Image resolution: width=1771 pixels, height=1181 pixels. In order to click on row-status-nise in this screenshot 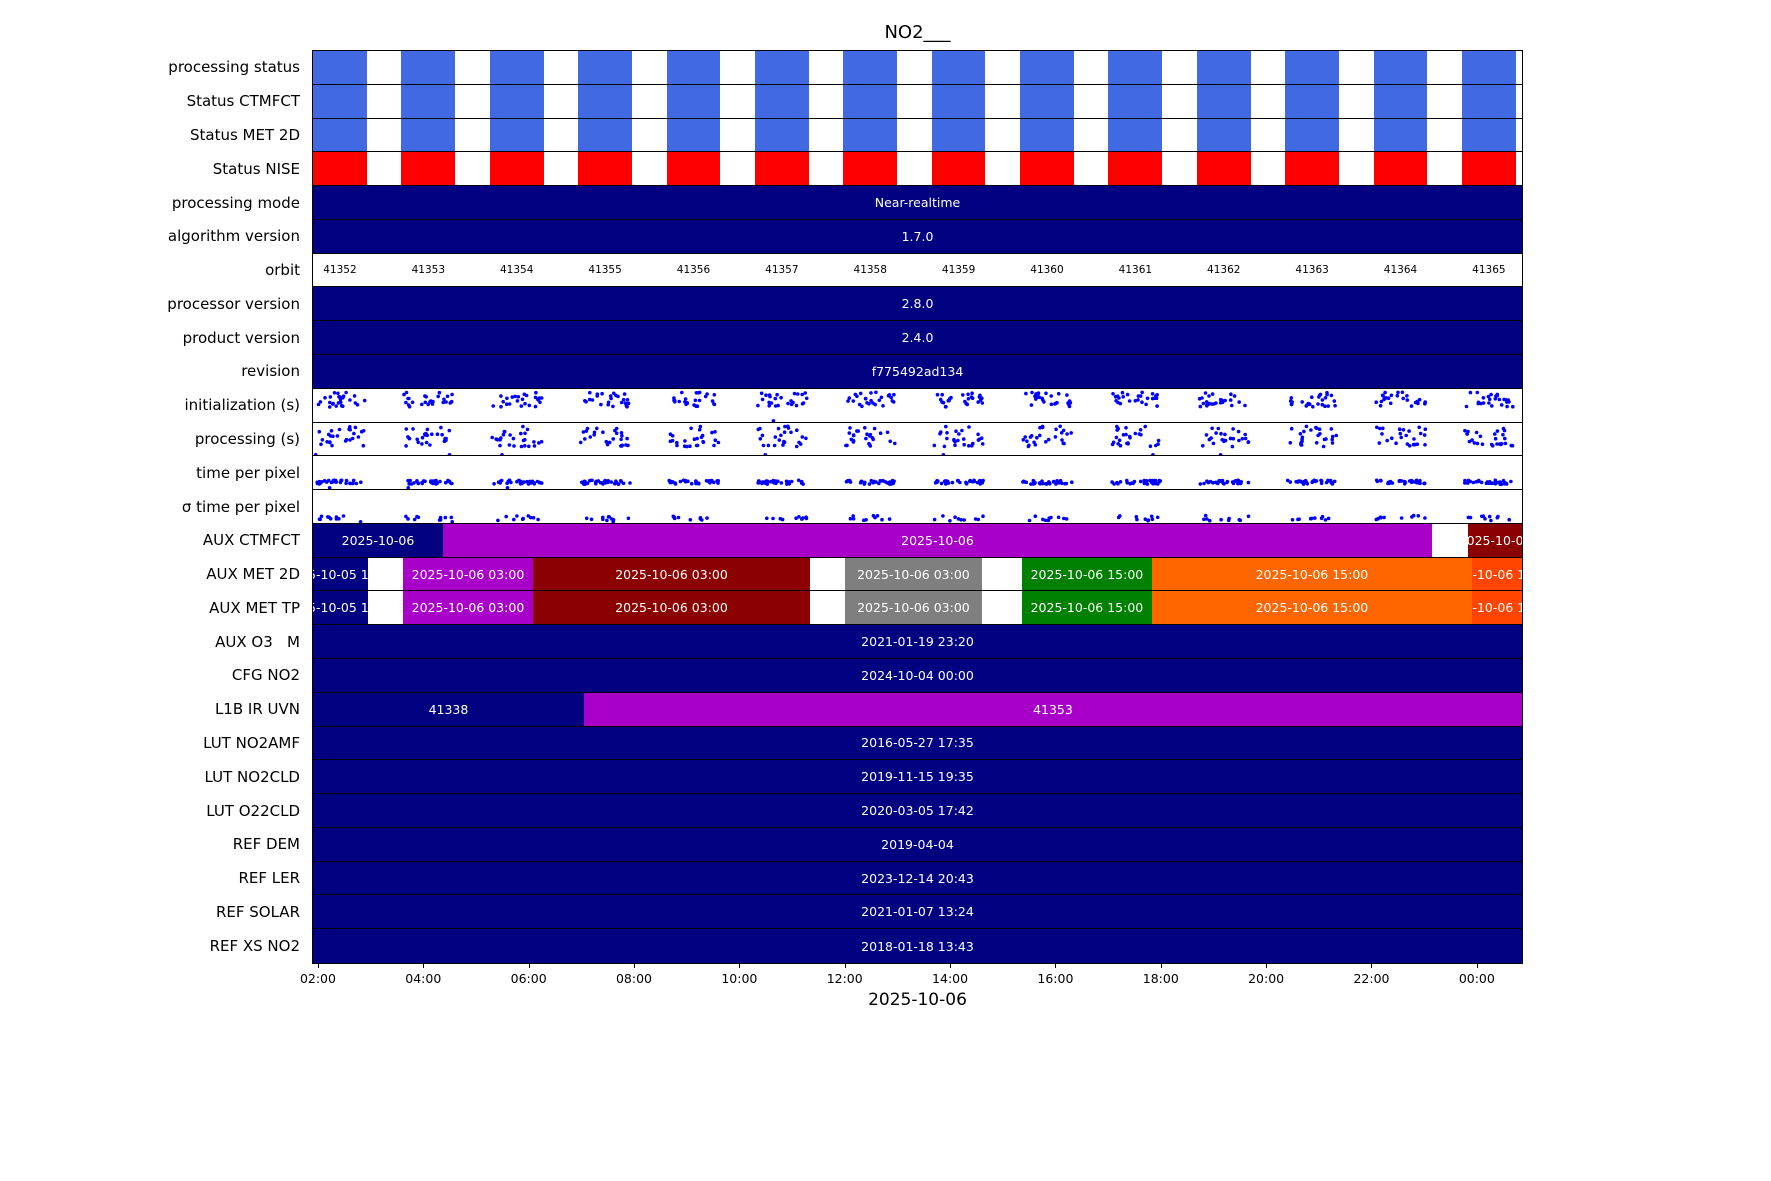, I will do `click(917, 169)`.